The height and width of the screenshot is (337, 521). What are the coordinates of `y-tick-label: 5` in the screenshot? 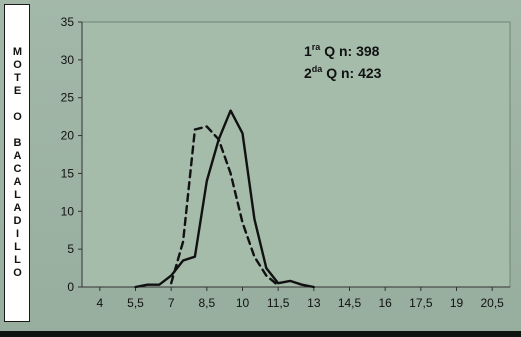 It's located at (70, 249).